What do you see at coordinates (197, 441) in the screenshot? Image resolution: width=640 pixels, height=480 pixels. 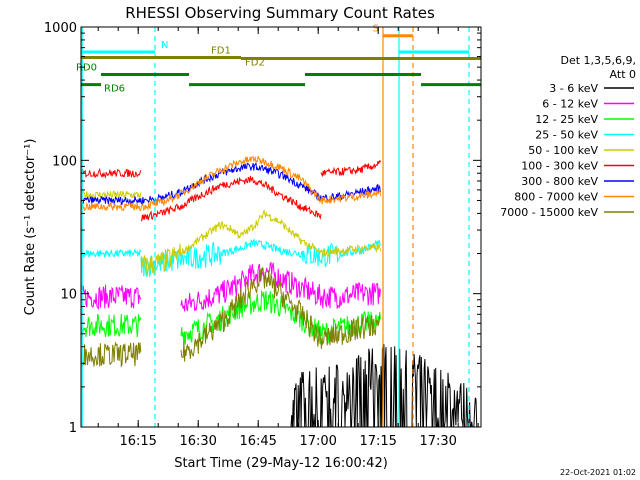 I see `x-tick-label: 16:30` at bounding box center [197, 441].